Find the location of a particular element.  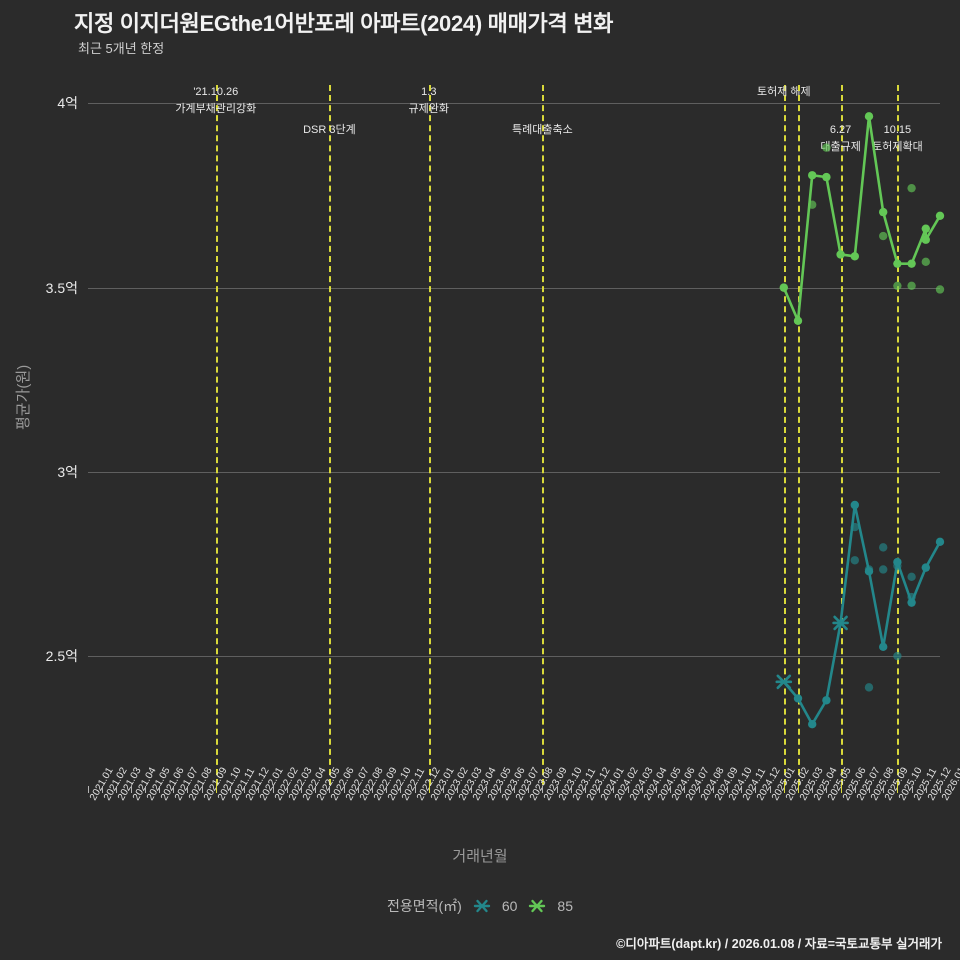

y-axis-tick-label: 3.5억 is located at coordinates (61, 287).